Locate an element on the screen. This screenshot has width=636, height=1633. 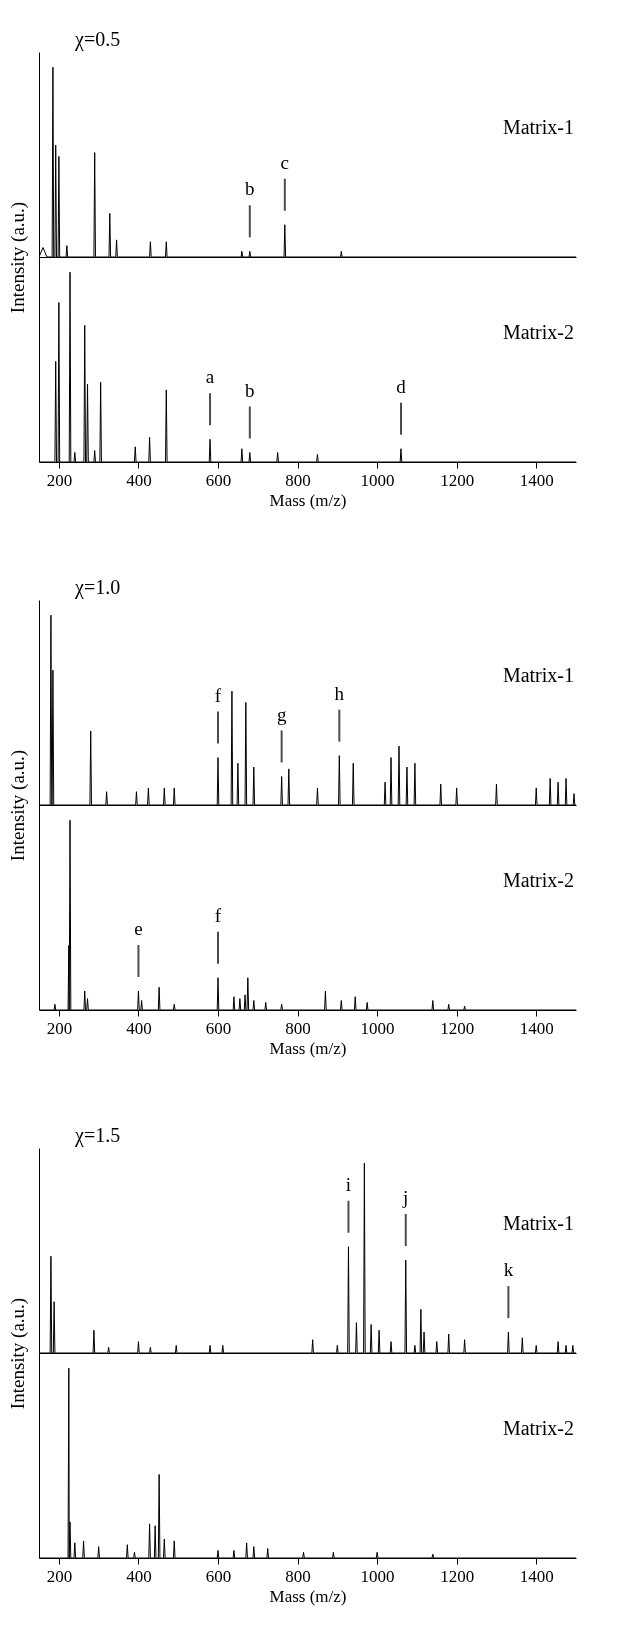
annotation: e is located at coordinates (138, 929).